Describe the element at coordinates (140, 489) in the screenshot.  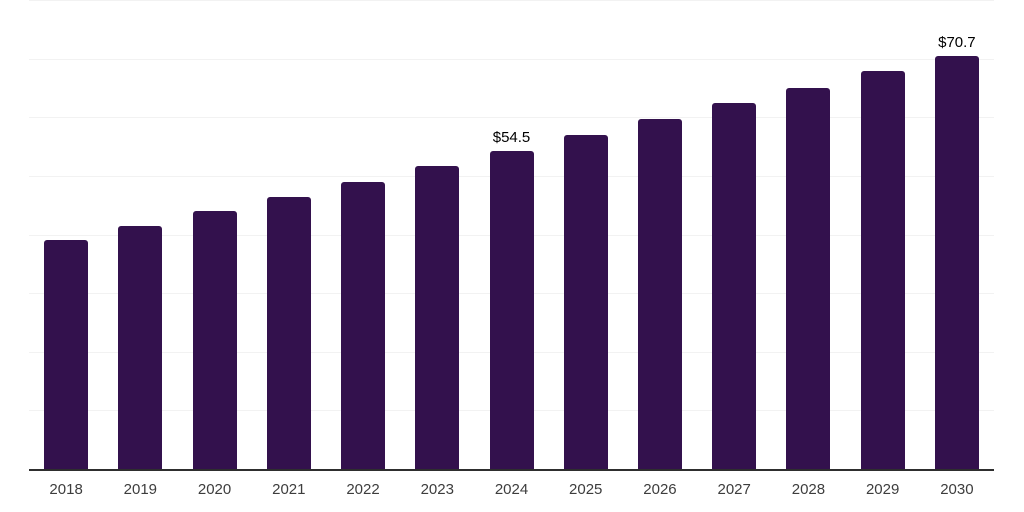
I see `x-tick-2019: 2019` at that location.